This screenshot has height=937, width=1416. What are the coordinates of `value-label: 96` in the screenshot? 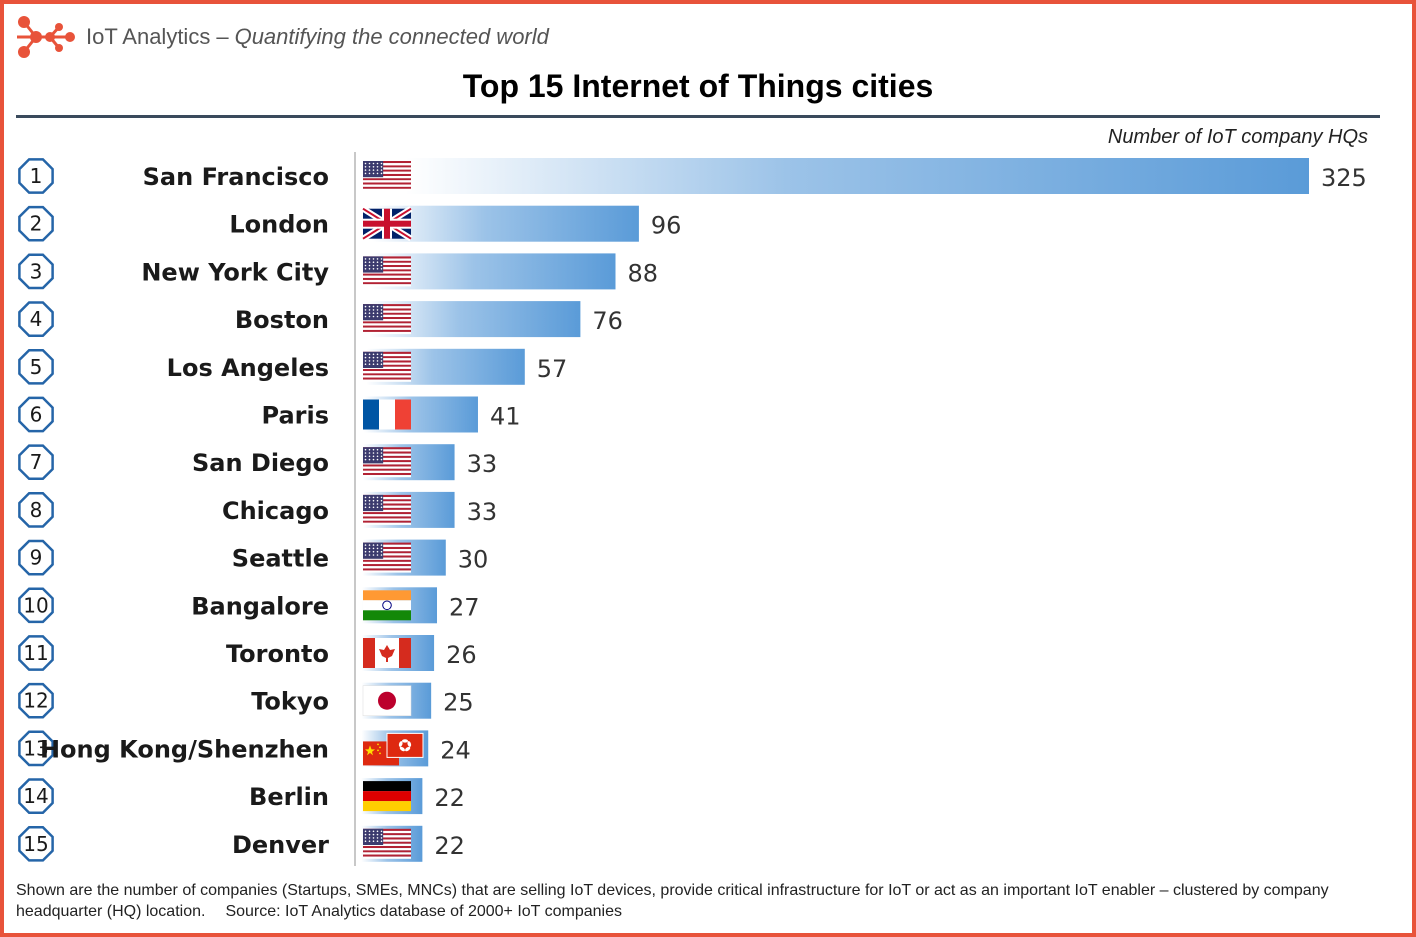 It's located at (666, 226).